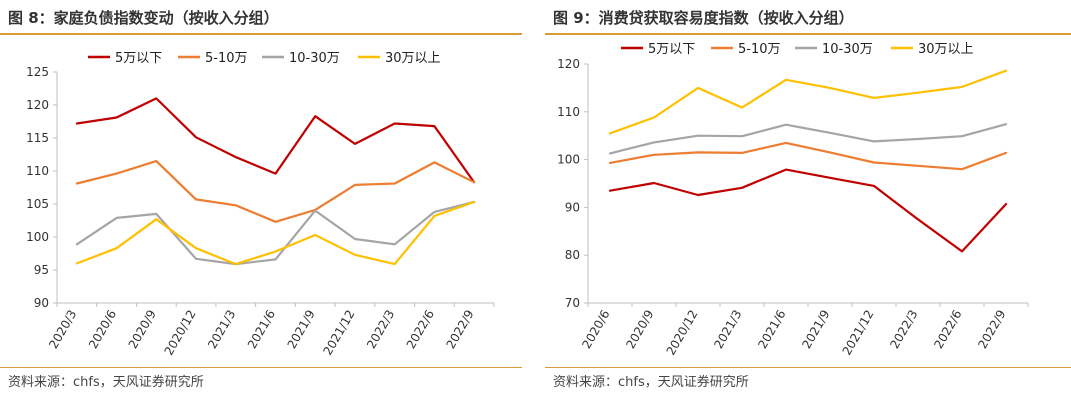 This screenshot has width=1071, height=400. I want to click on figure-title: 图 9：消费贷获取容易度指数（按收入分组）, so click(703, 18).